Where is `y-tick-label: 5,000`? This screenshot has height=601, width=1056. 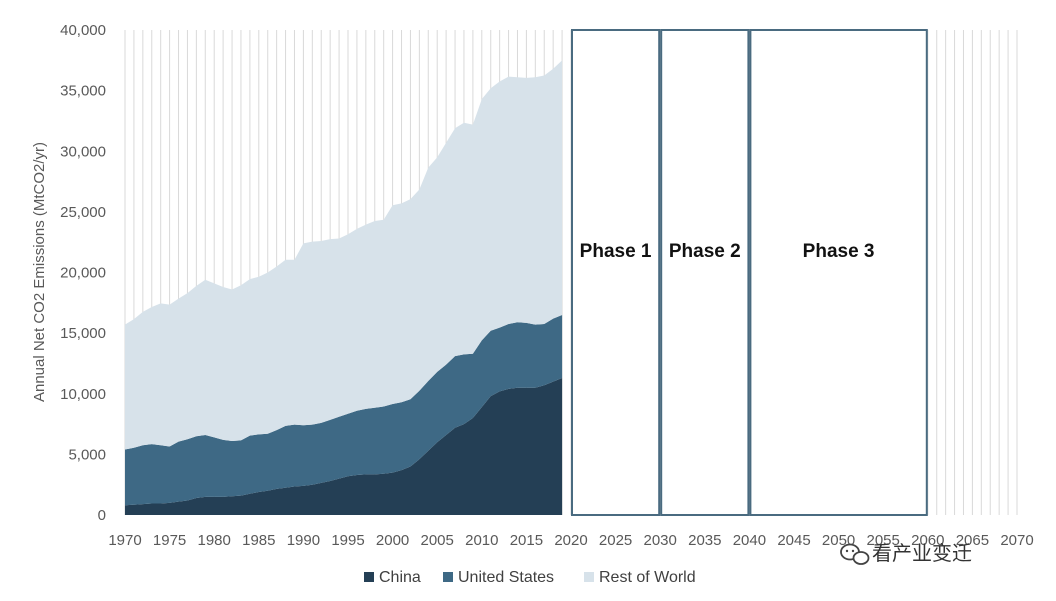
y-tick-label: 5,000 is located at coordinates (87, 454).